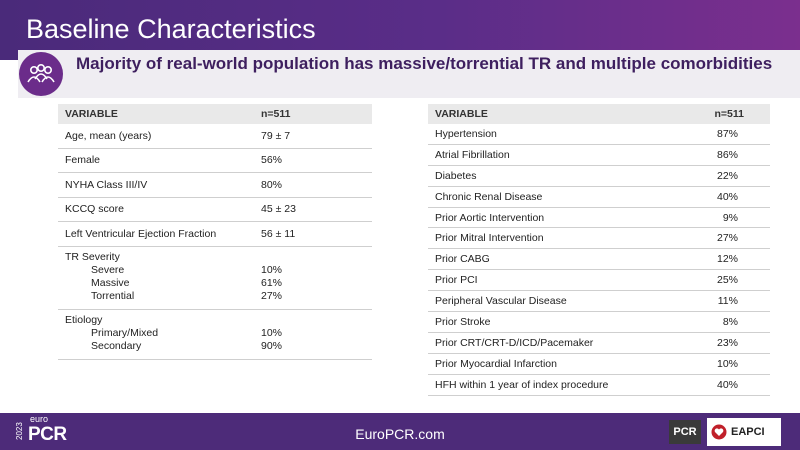 This screenshot has height=450, width=800. What do you see at coordinates (599, 239) in the screenshot?
I see `table-row: Prior Mitral Intervention 27%` at bounding box center [599, 239].